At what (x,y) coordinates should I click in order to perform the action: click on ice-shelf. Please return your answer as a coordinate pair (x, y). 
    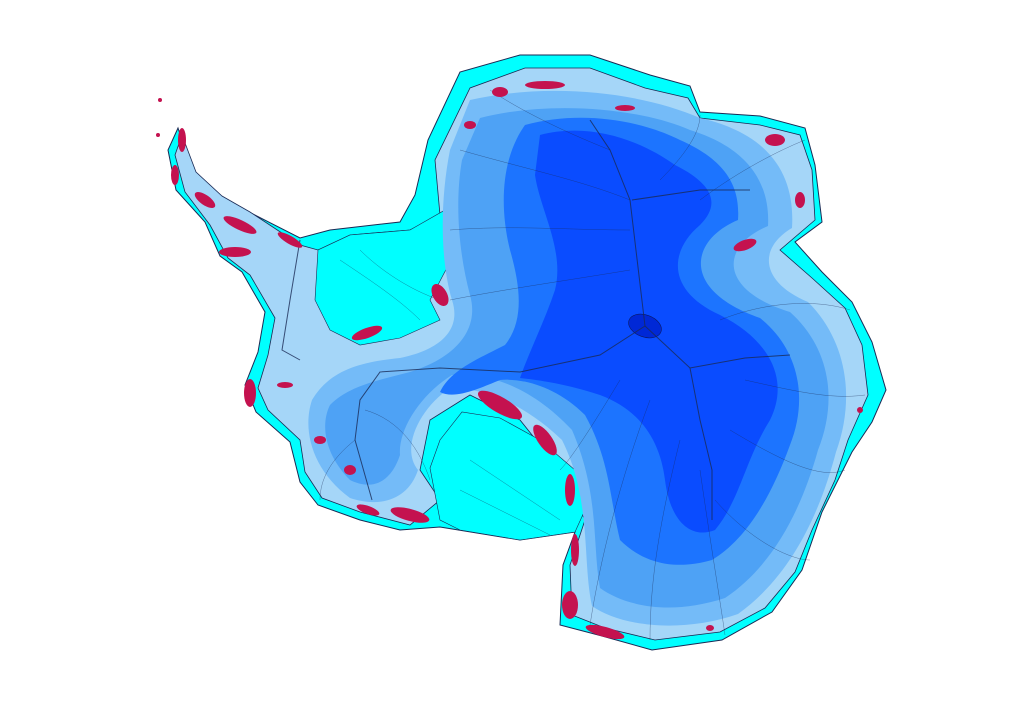
    Looking at the image, I should click on (388, 277).